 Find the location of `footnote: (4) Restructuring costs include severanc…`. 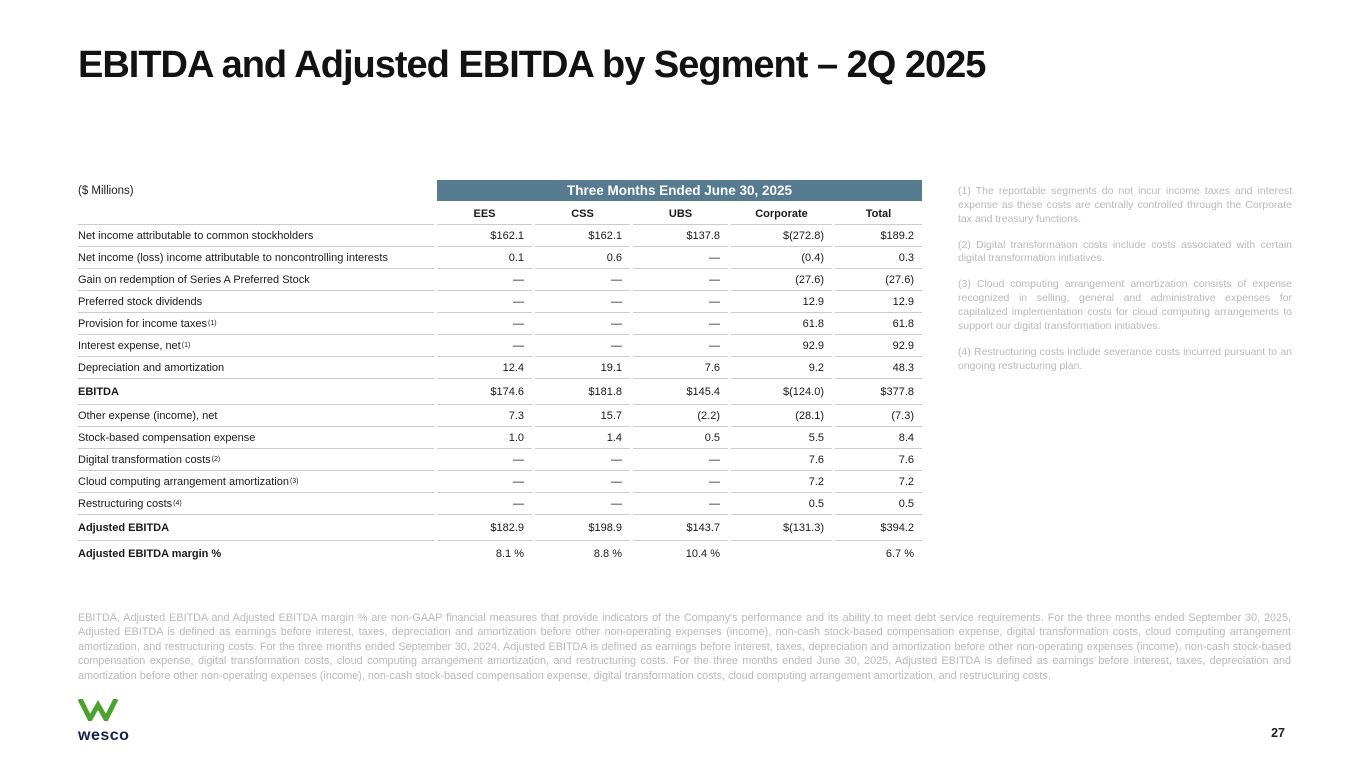

footnote: (4) Restructuring costs include severanc… is located at coordinates (1125, 358).